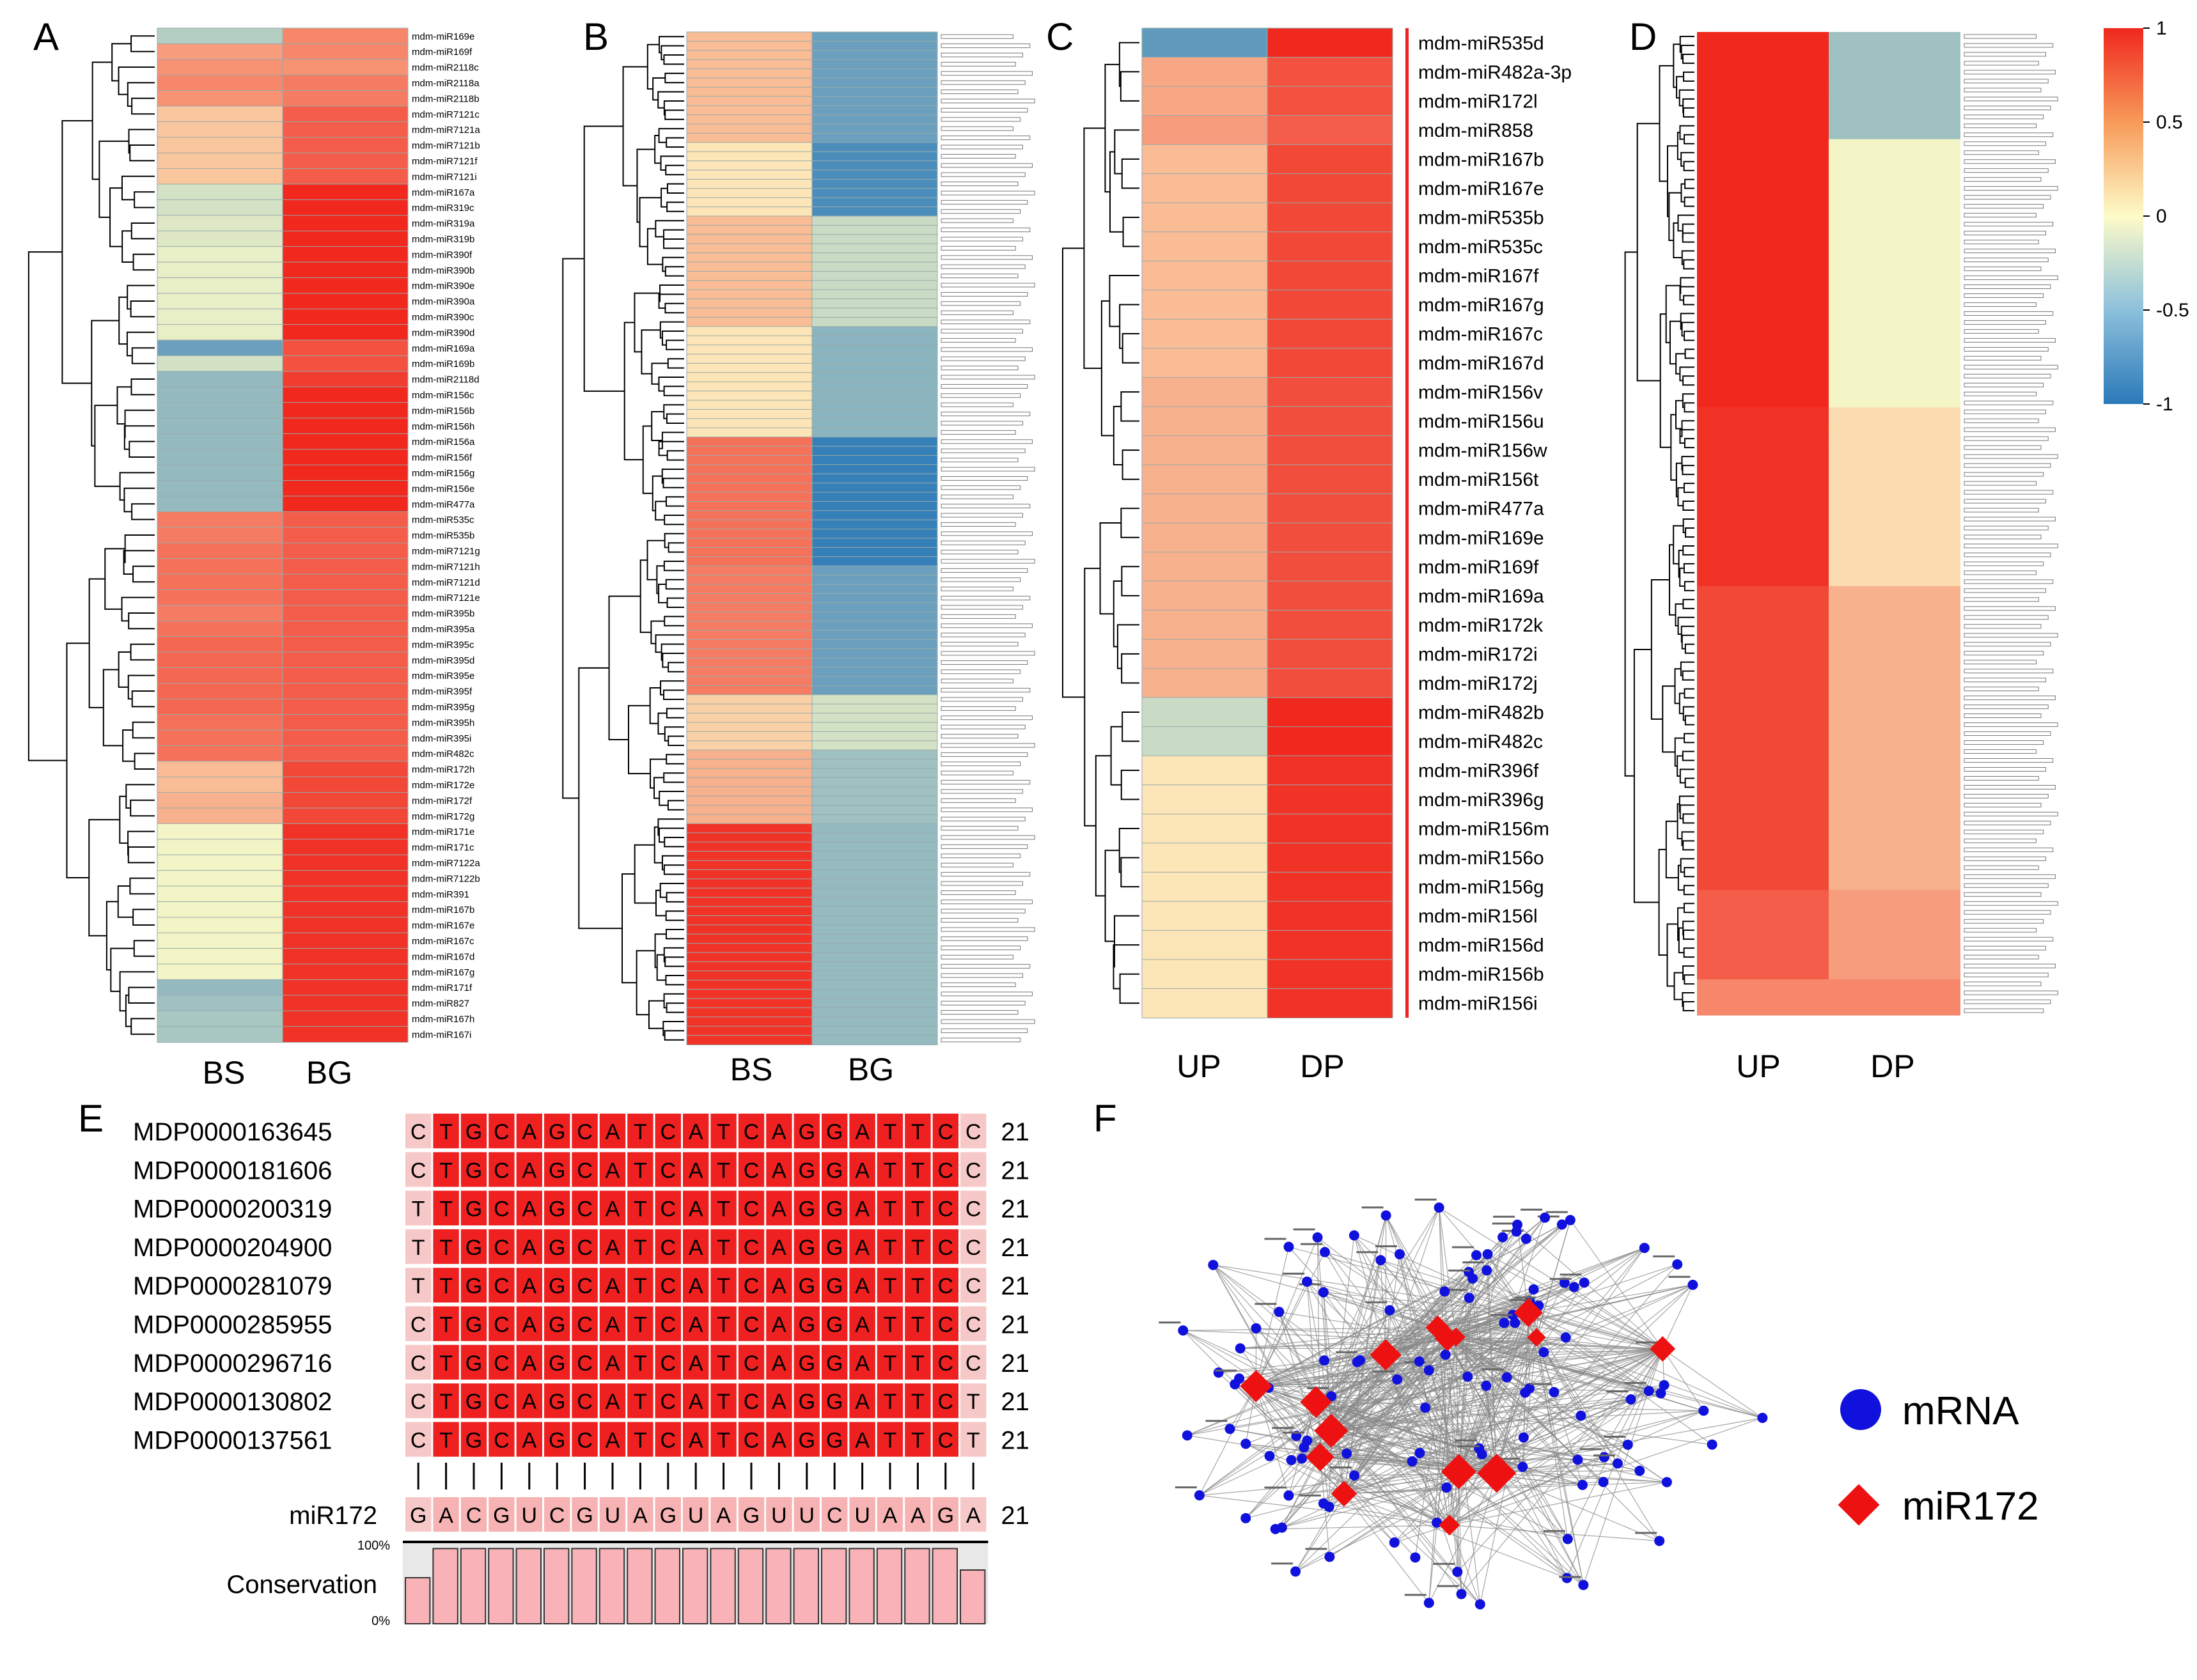 This screenshot has height=1680, width=2197. Describe the element at coordinates (443, 972) in the screenshot. I see `heatmap-a-row-label: mdm-miR167g` at that location.